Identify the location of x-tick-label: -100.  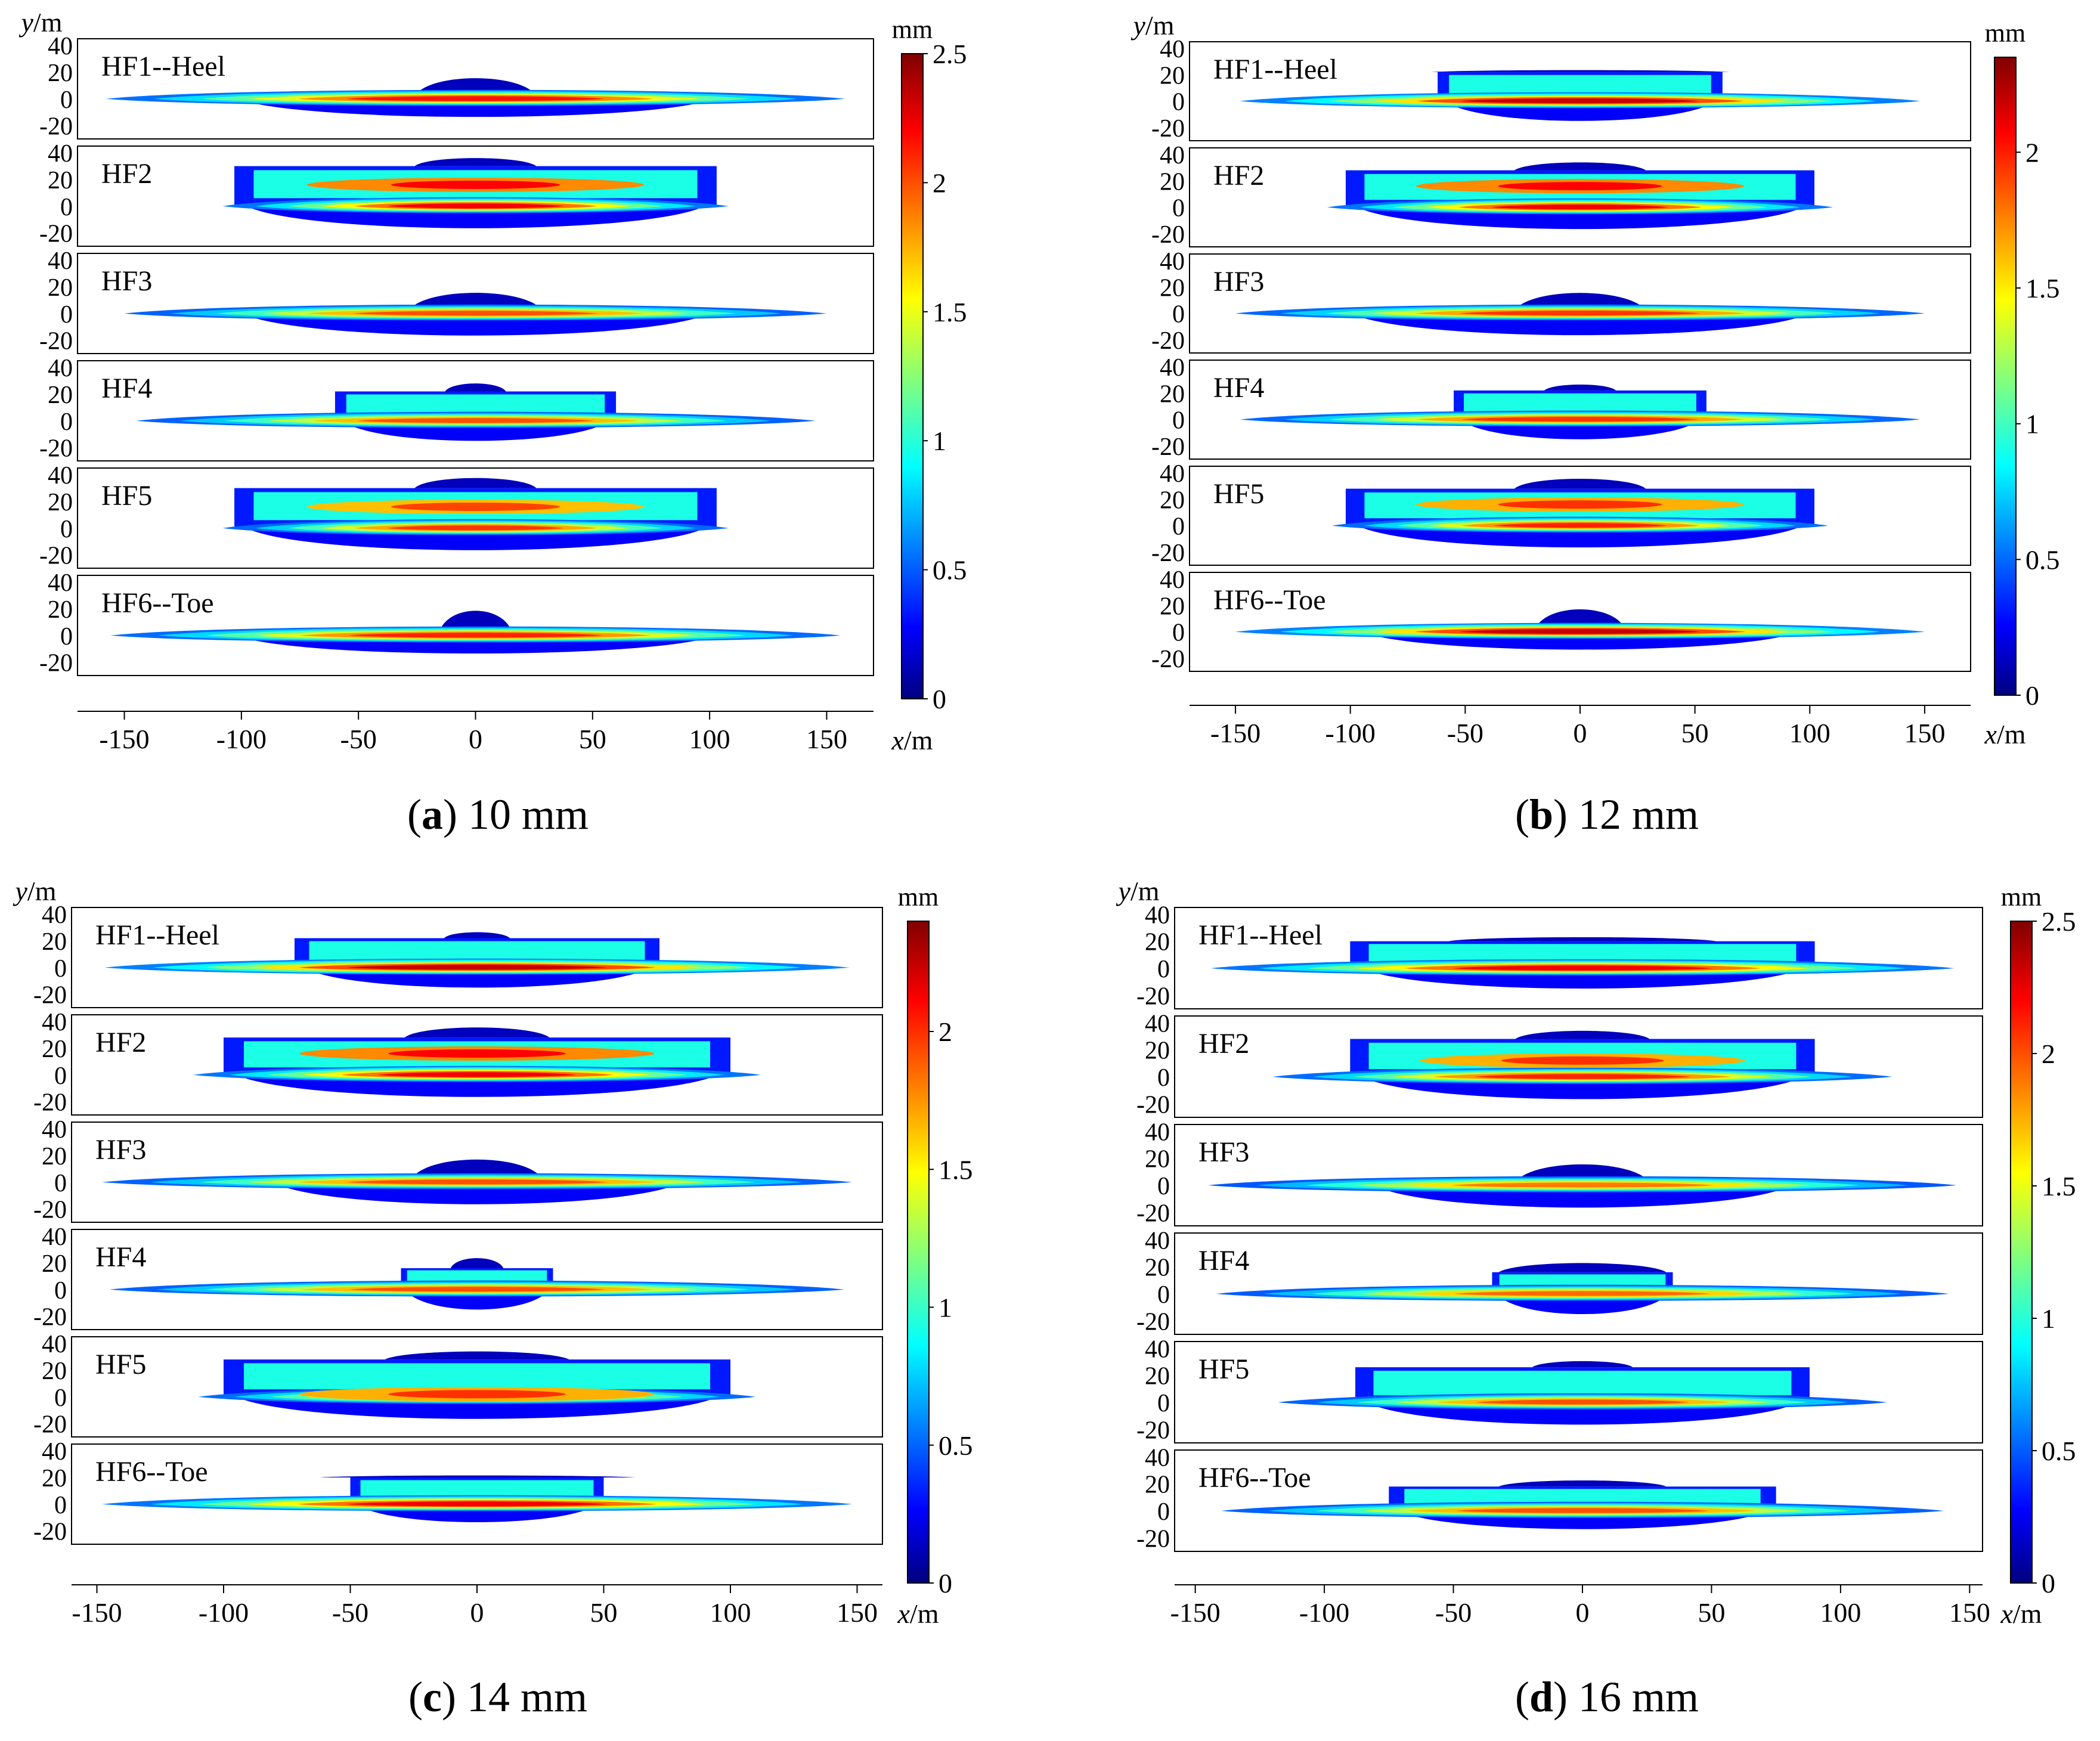
(1350, 733).